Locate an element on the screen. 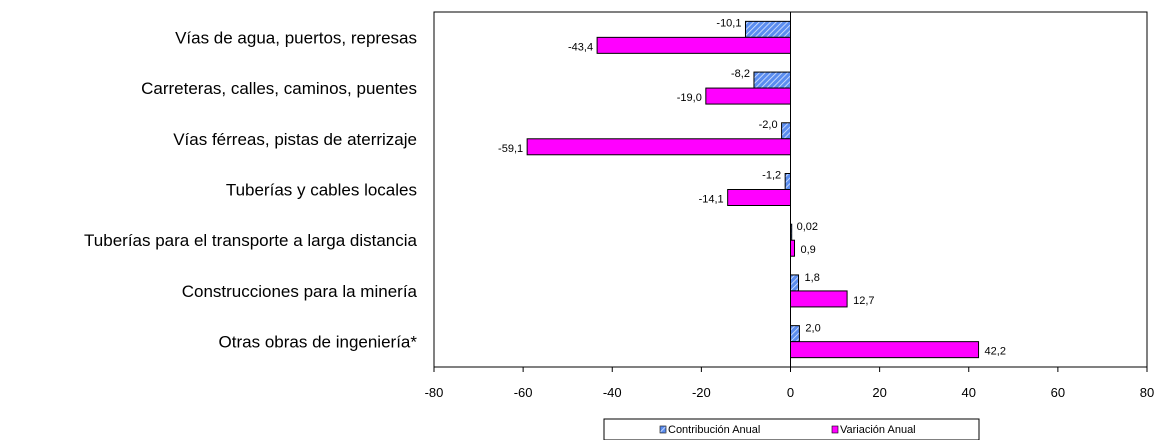 The image size is (1157, 440). data-label-contribucion: -2,0 is located at coordinates (768, 125).